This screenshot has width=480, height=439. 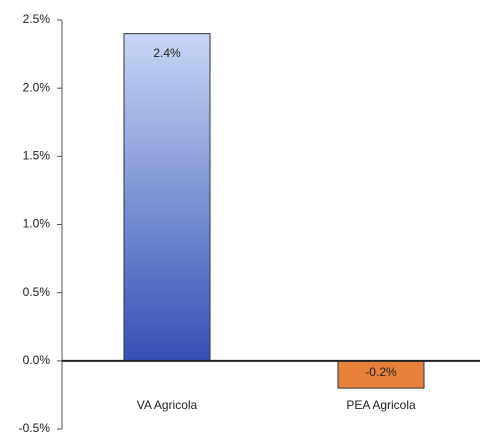 I want to click on y-tick-label: 0.0%, so click(x=37, y=360).